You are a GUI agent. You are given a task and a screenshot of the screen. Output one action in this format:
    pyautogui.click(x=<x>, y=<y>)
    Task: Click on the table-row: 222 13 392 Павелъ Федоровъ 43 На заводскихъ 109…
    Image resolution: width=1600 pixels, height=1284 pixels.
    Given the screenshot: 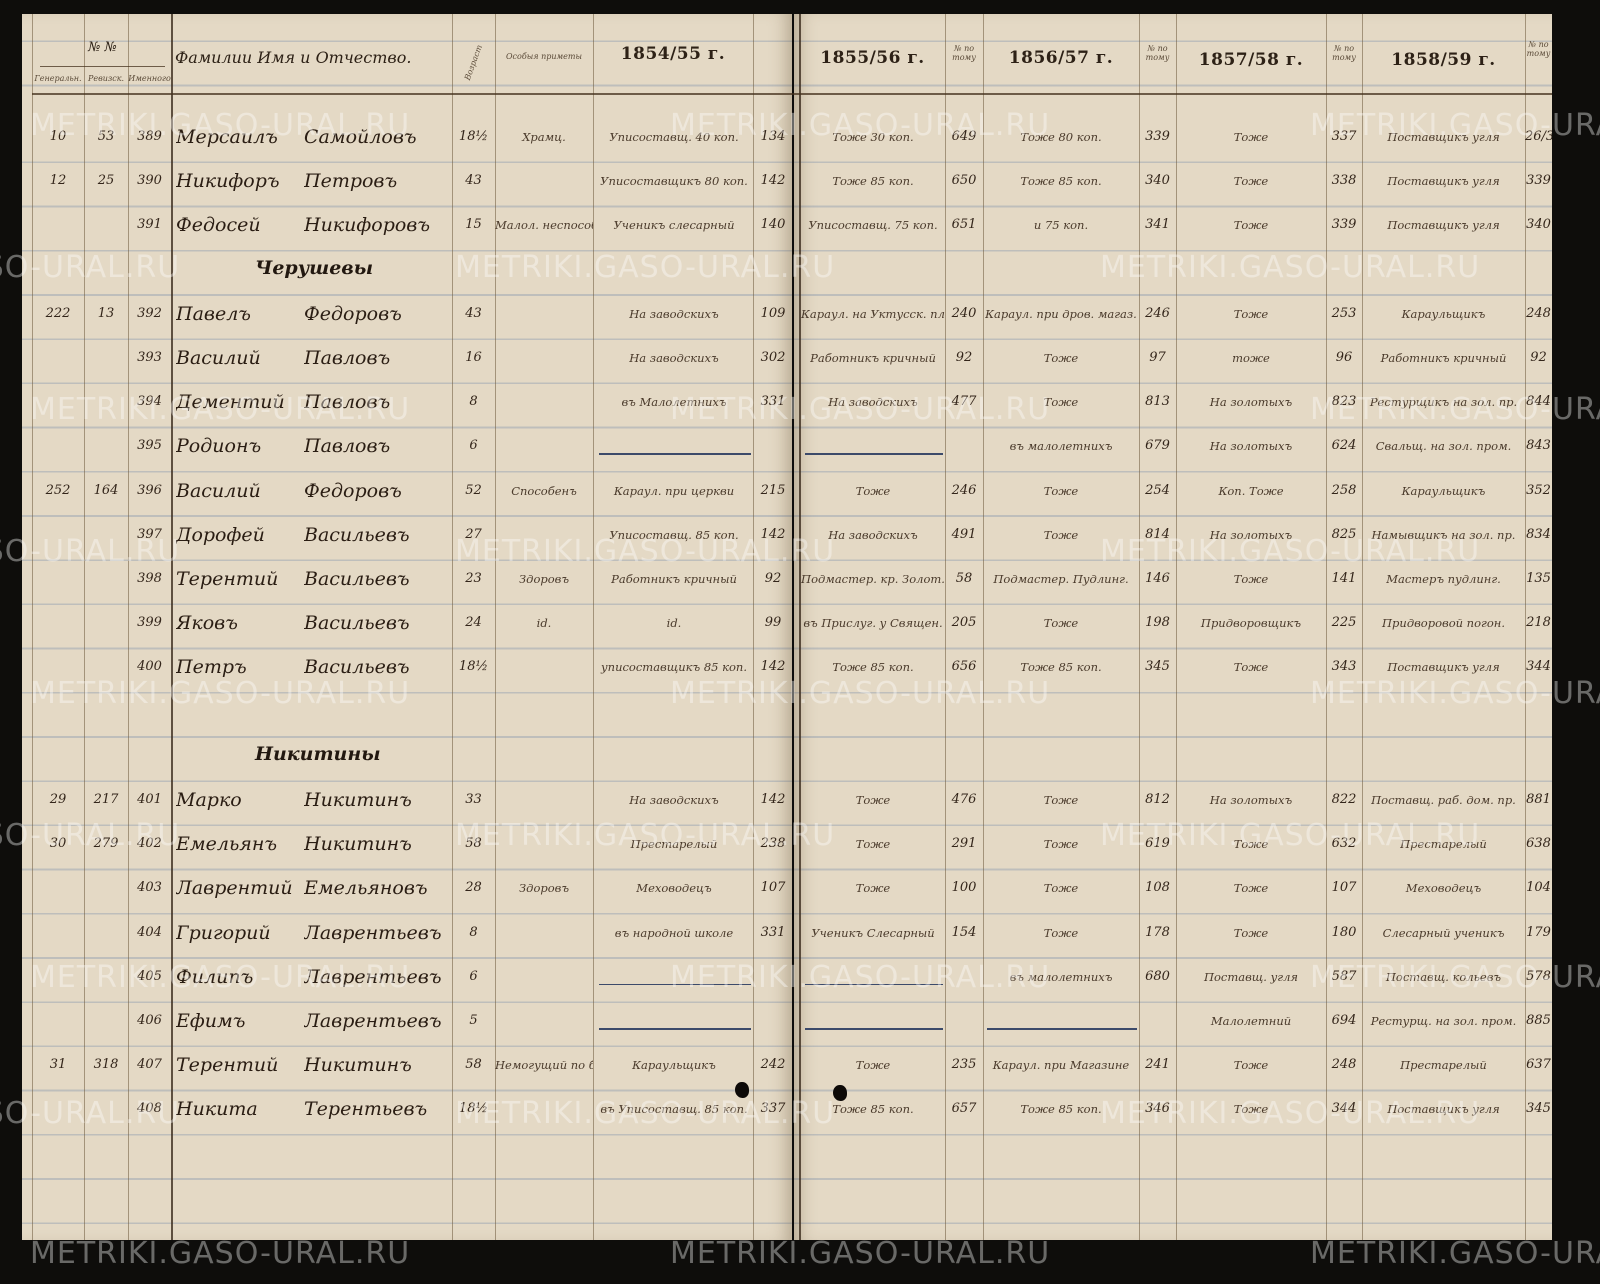 What is the action you would take?
    pyautogui.click(x=800, y=314)
    